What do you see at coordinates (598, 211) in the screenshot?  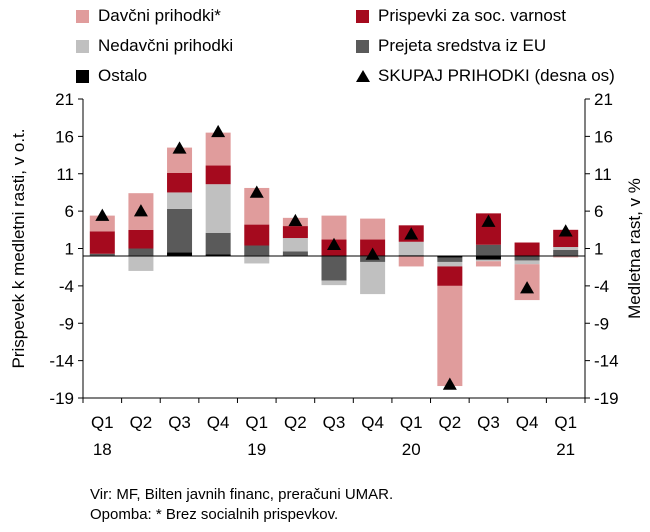 I see `y-right-tick-label-3: 6` at bounding box center [598, 211].